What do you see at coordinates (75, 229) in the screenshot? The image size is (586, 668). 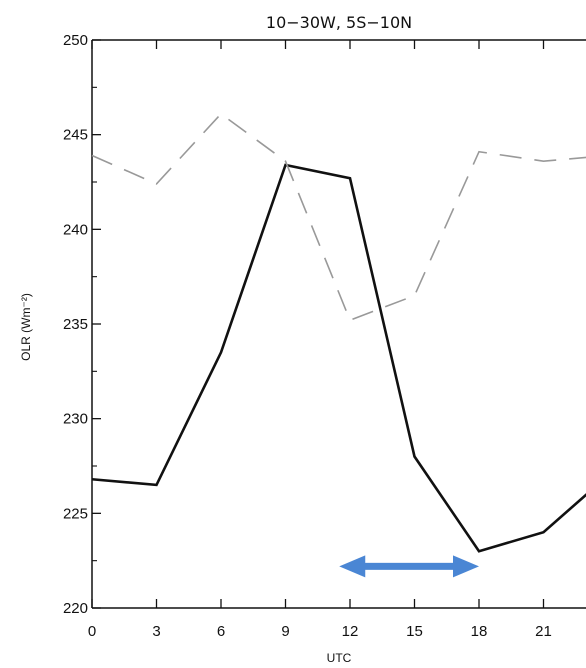 I see `y-tick-label: 240` at bounding box center [75, 229].